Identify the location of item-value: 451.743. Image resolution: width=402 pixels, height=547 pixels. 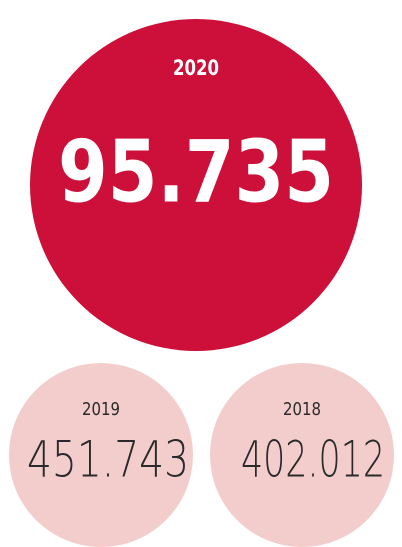
(108, 460).